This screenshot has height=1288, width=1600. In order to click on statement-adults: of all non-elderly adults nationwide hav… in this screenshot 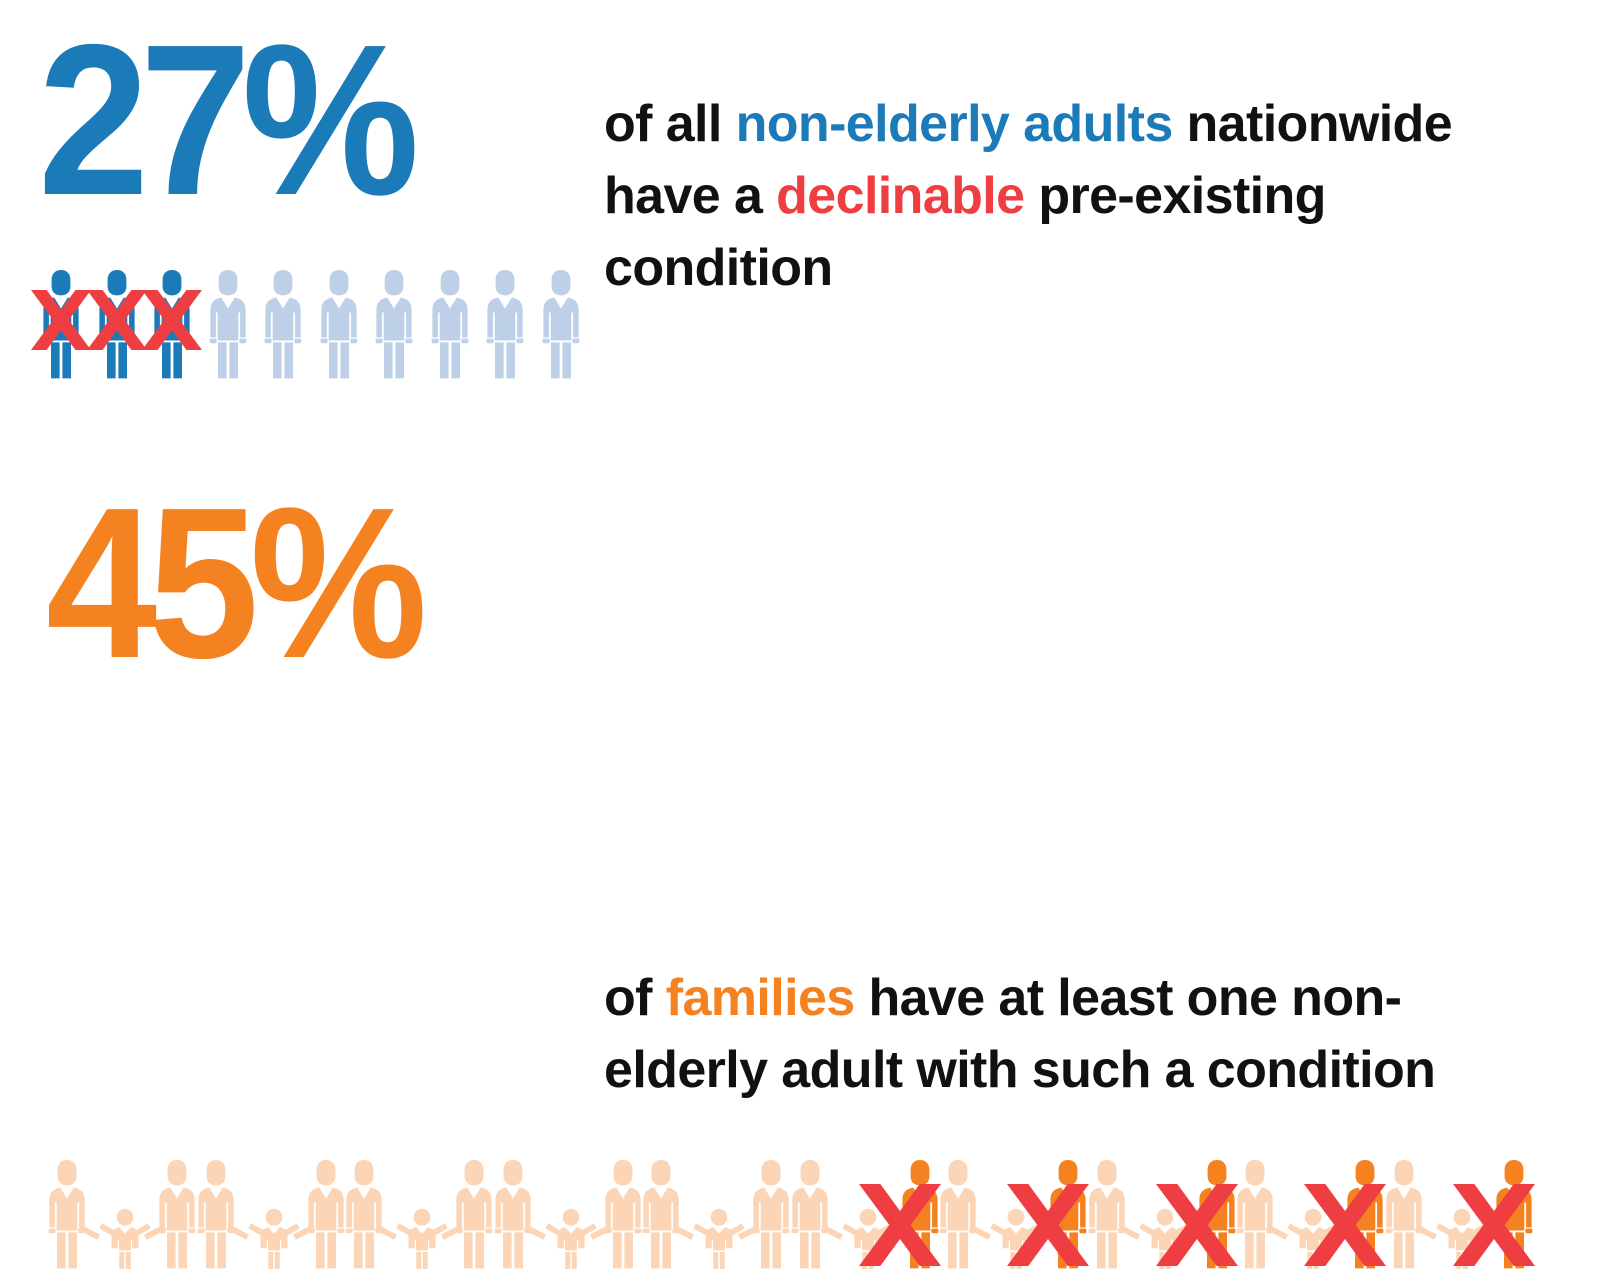, I will do `click(1034, 196)`.